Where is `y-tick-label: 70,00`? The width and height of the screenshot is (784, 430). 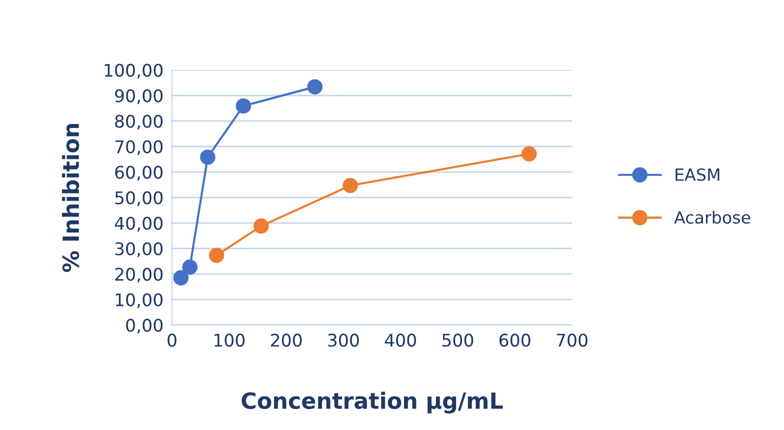 y-tick-label: 70,00 is located at coordinates (139, 148).